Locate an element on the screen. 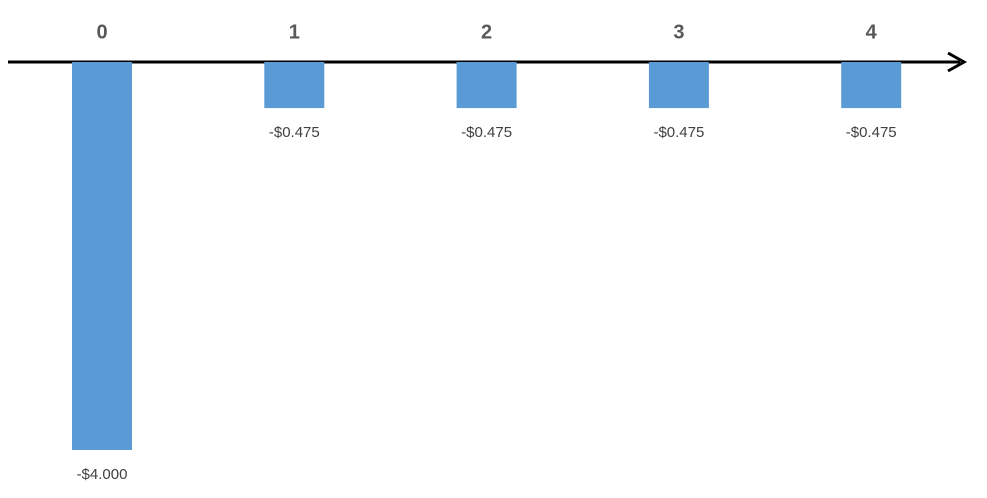 This screenshot has width=987, height=498. category-label: 2 is located at coordinates (486, 32).